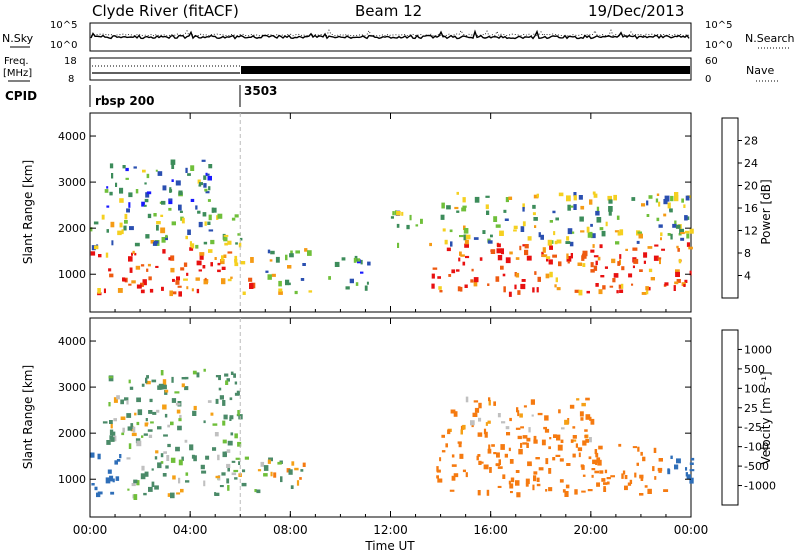 This screenshot has width=800, height=554. I want to click on x-tick-label: 16:00, so click(490, 530).